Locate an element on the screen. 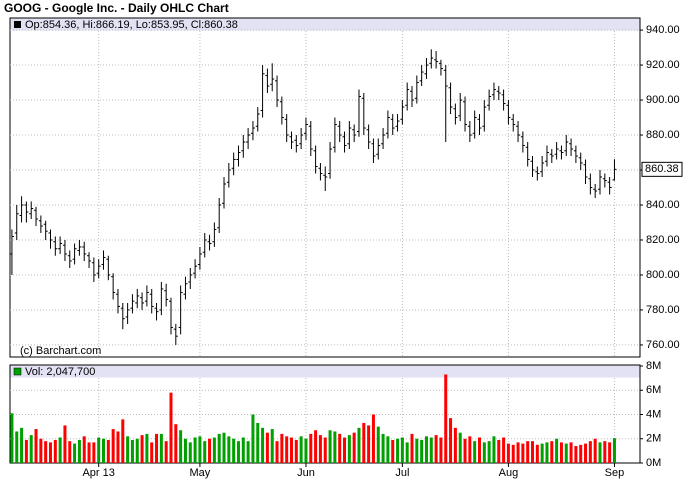 The height and width of the screenshot is (503, 688). y-tick-label: 820.00 is located at coordinates (663, 240).